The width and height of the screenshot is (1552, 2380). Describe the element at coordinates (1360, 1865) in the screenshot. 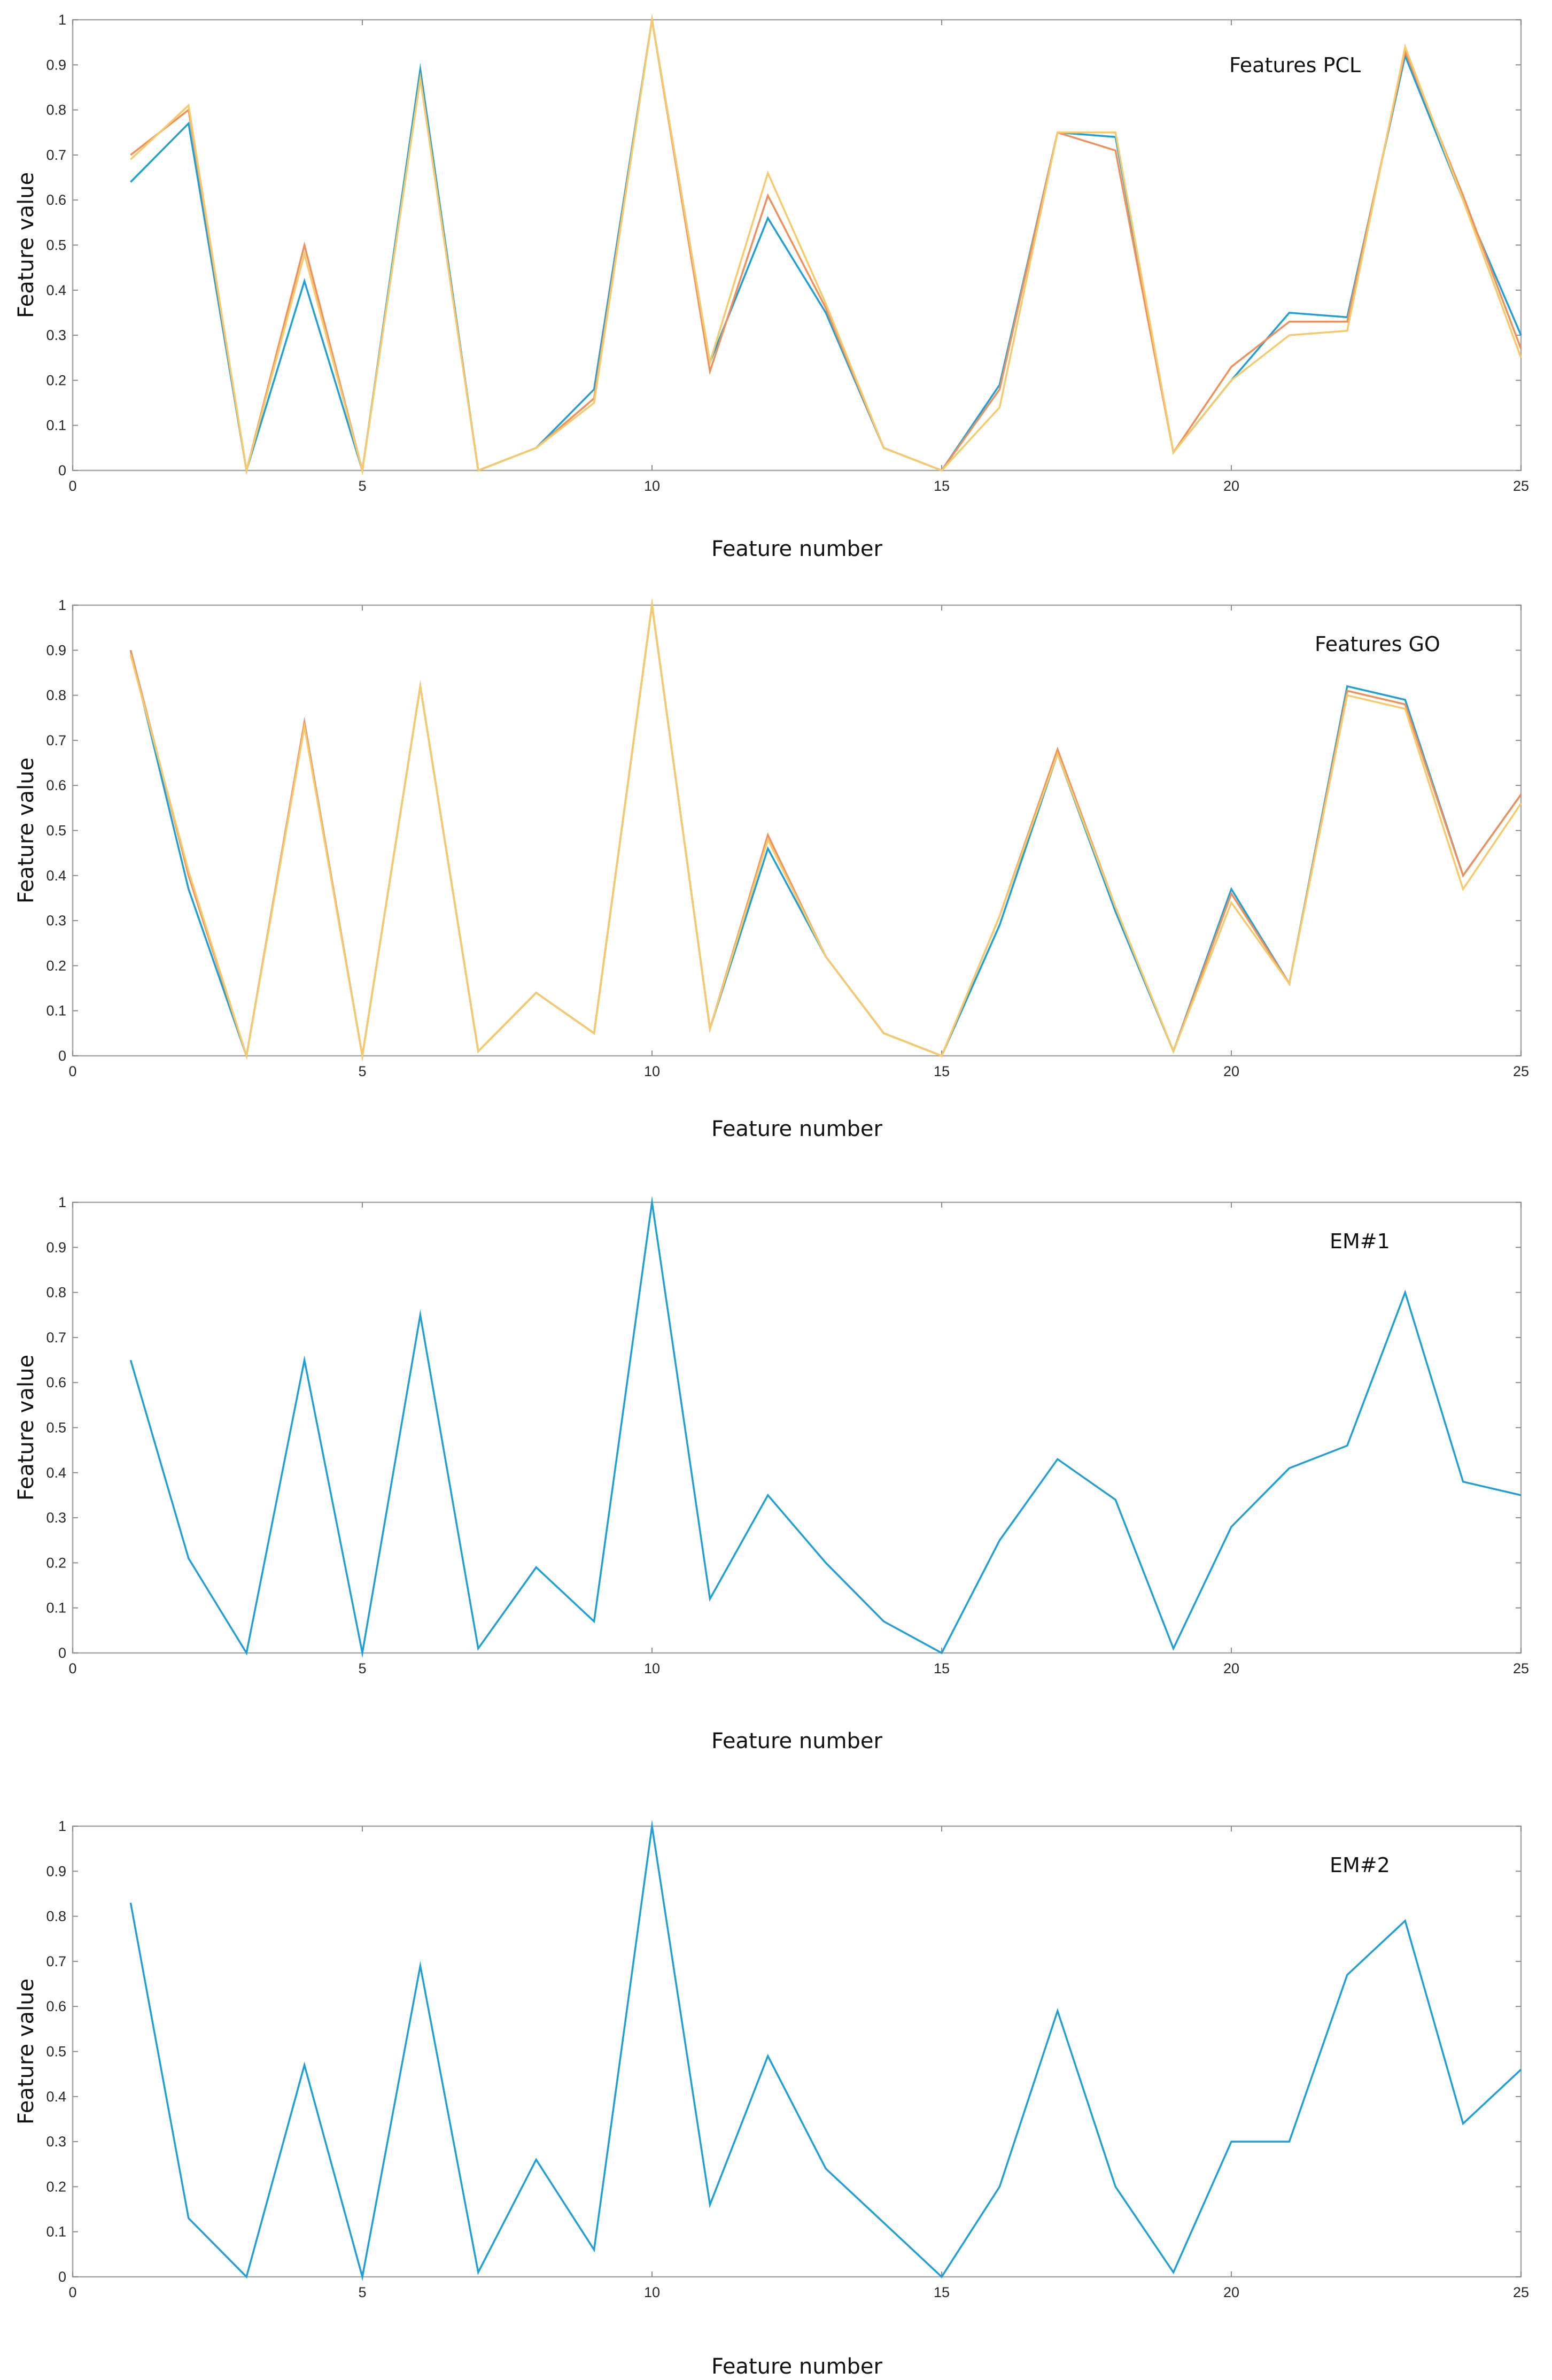

I see `chart-title: EM#2` at that location.